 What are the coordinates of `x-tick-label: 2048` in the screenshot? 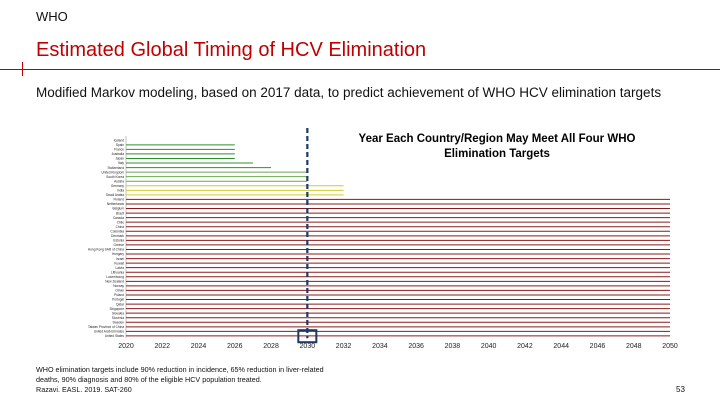 It's located at (634, 346).